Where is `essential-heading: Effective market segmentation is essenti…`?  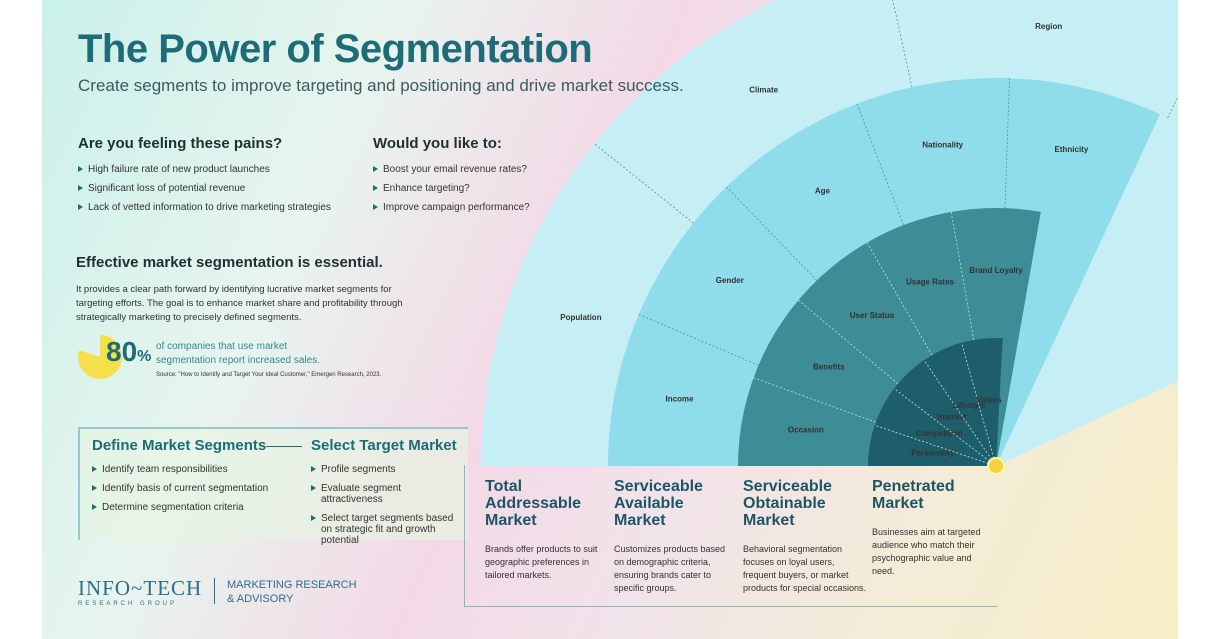 essential-heading: Effective market segmentation is essenti… is located at coordinates (229, 262).